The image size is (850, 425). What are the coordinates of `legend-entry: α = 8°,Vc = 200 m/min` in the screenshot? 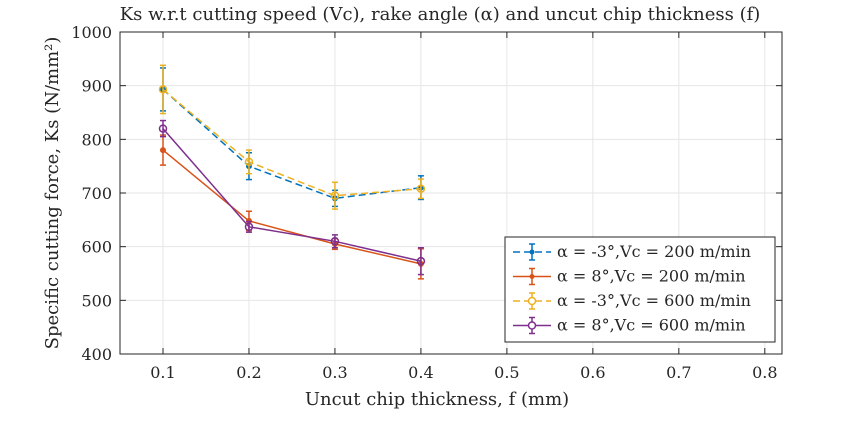 It's located at (629, 276).